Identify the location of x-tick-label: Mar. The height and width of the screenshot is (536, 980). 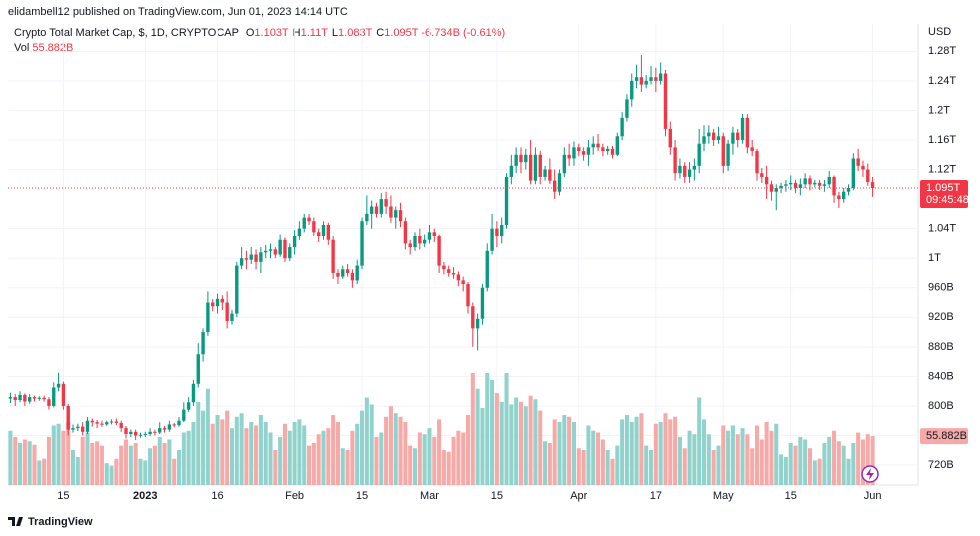
(429, 496).